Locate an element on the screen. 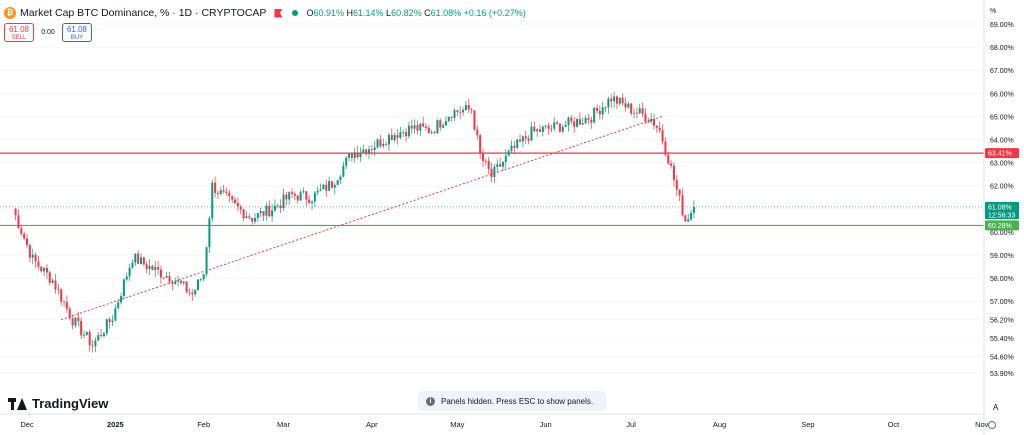 This screenshot has height=435, width=1024. price-tick-label: 59.00% is located at coordinates (1002, 256).